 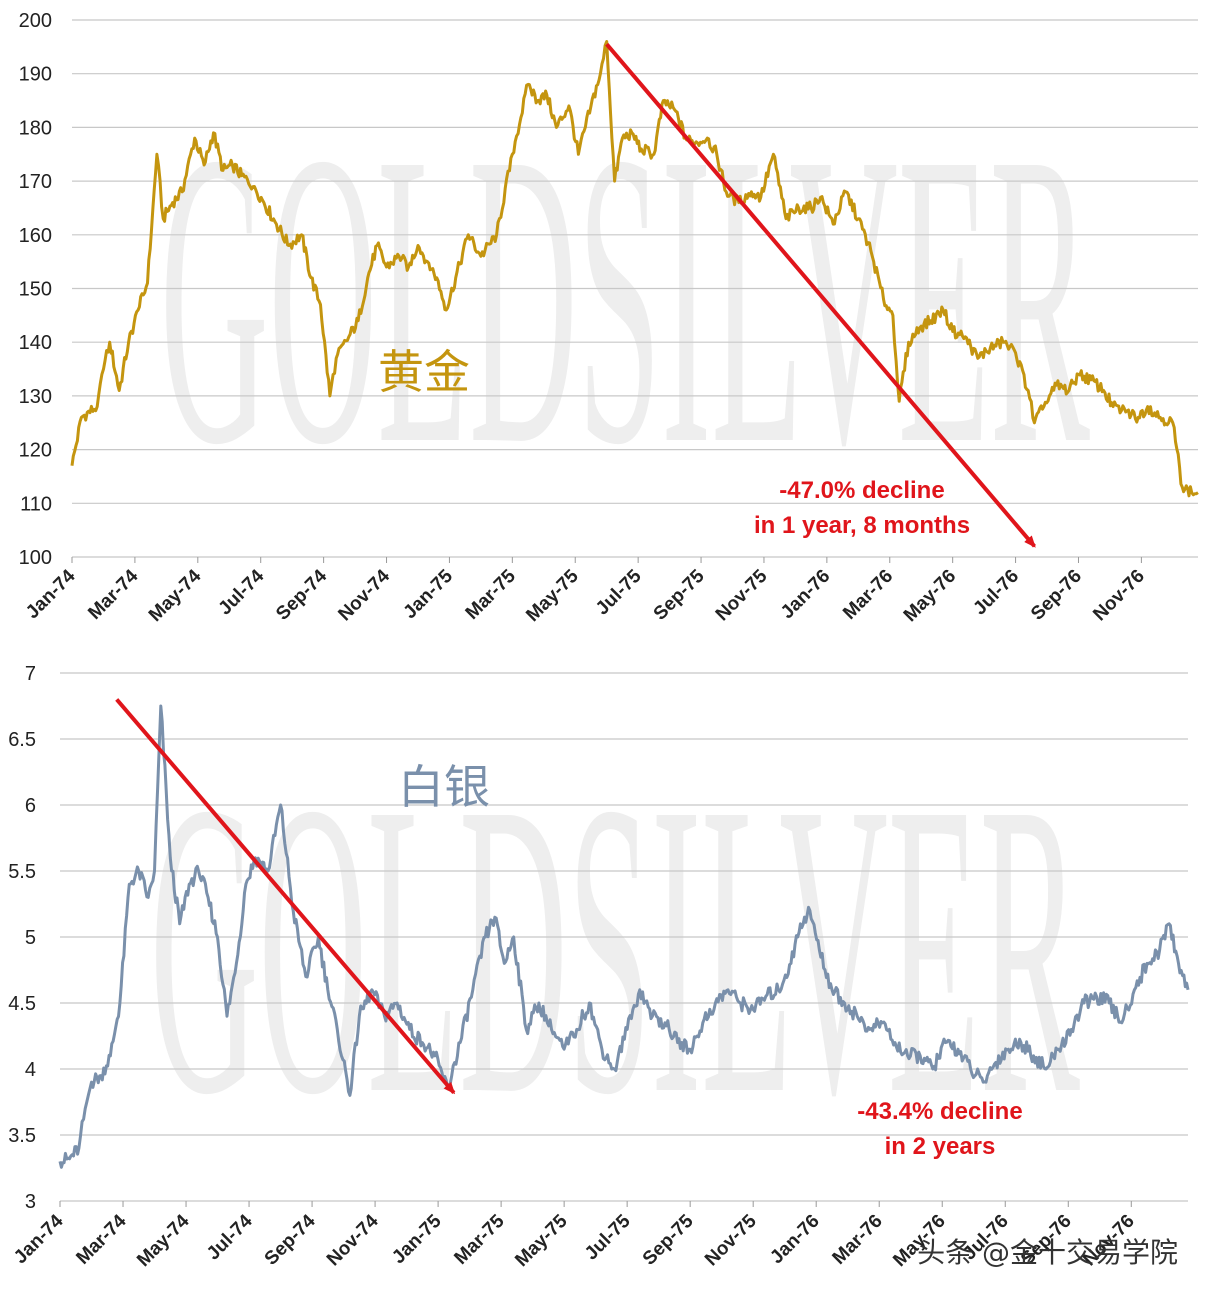 What do you see at coordinates (36, 504) in the screenshot?
I see `gold-y-tick-label: 110` at bounding box center [36, 504].